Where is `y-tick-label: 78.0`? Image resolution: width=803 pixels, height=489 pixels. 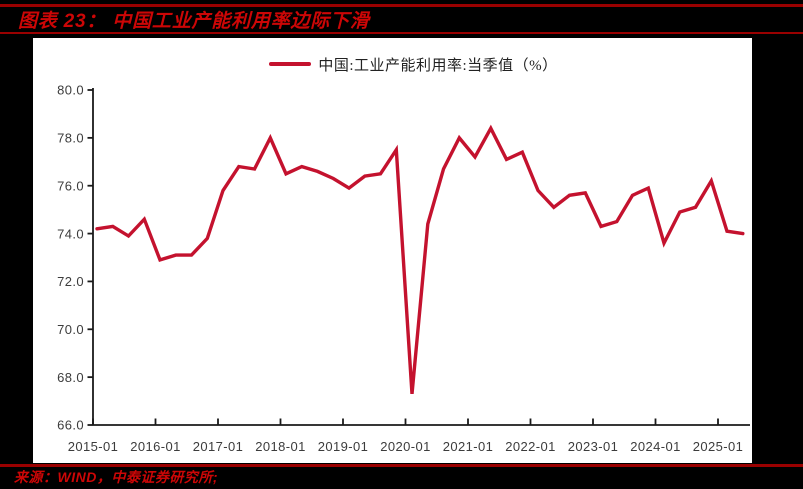 y-tick-label: 78.0 is located at coordinates (70, 137).